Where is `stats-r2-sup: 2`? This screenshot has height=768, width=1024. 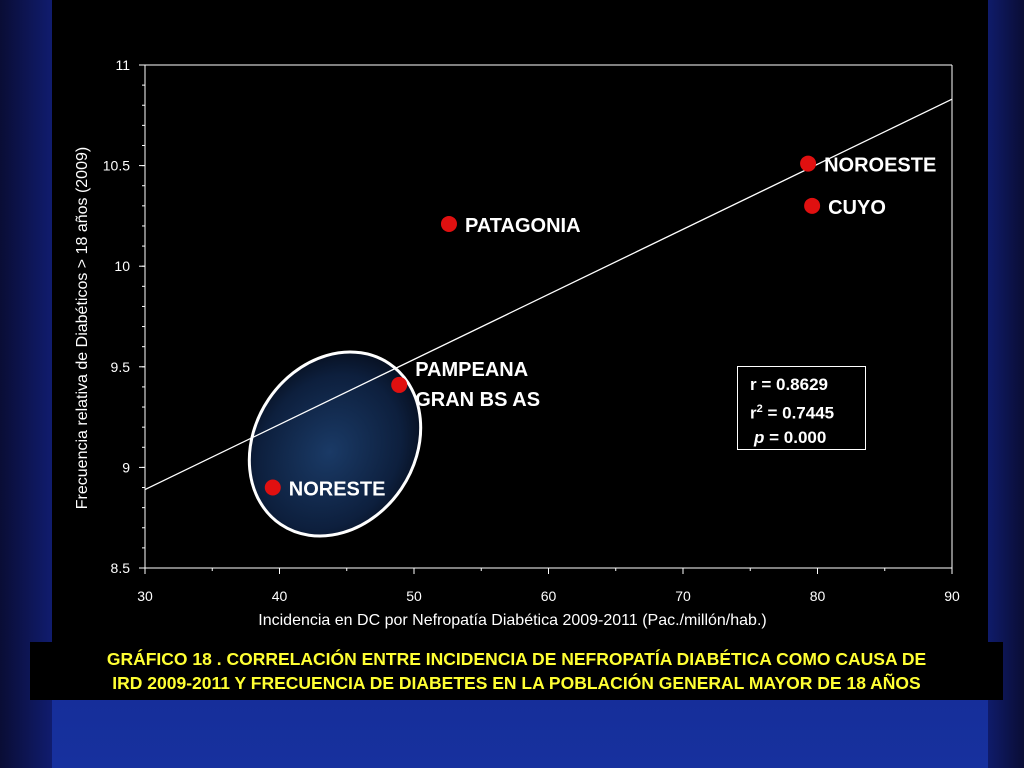
stats-r2-sup: 2 is located at coordinates (759, 409).